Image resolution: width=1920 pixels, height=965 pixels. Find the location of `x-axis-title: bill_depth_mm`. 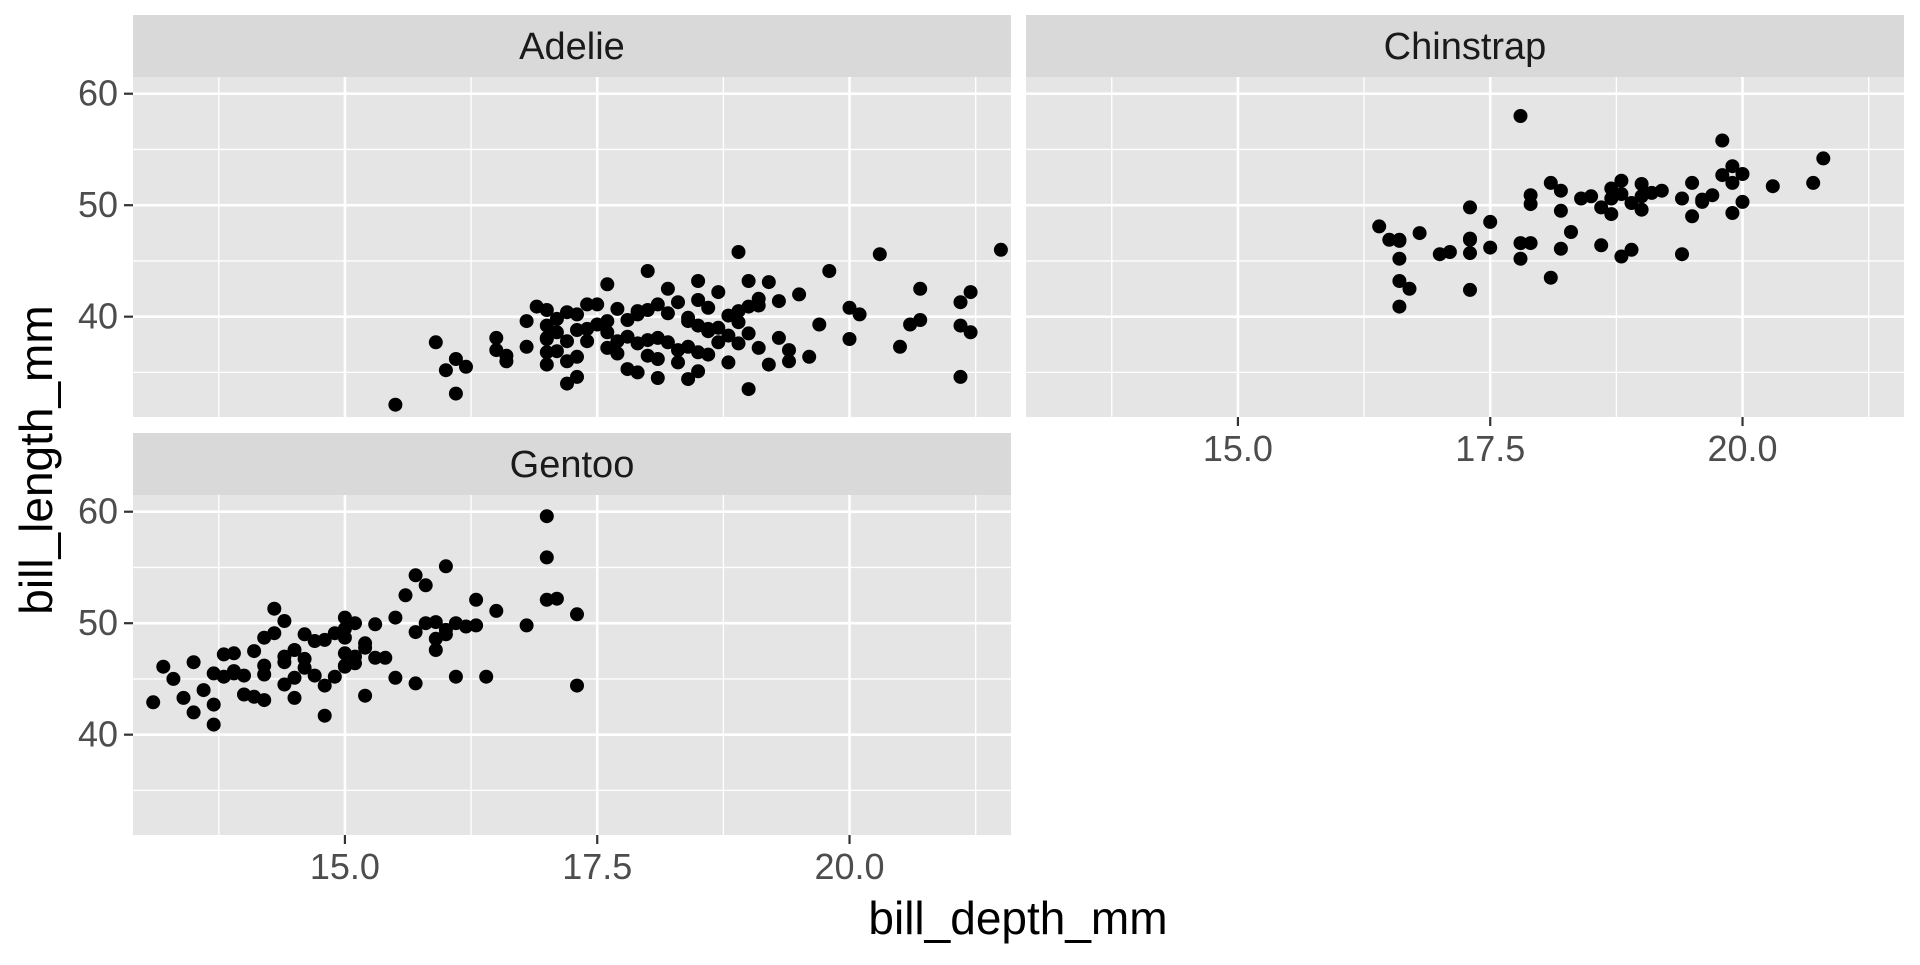

x-axis-title: bill_depth_mm is located at coordinates (1017, 918).